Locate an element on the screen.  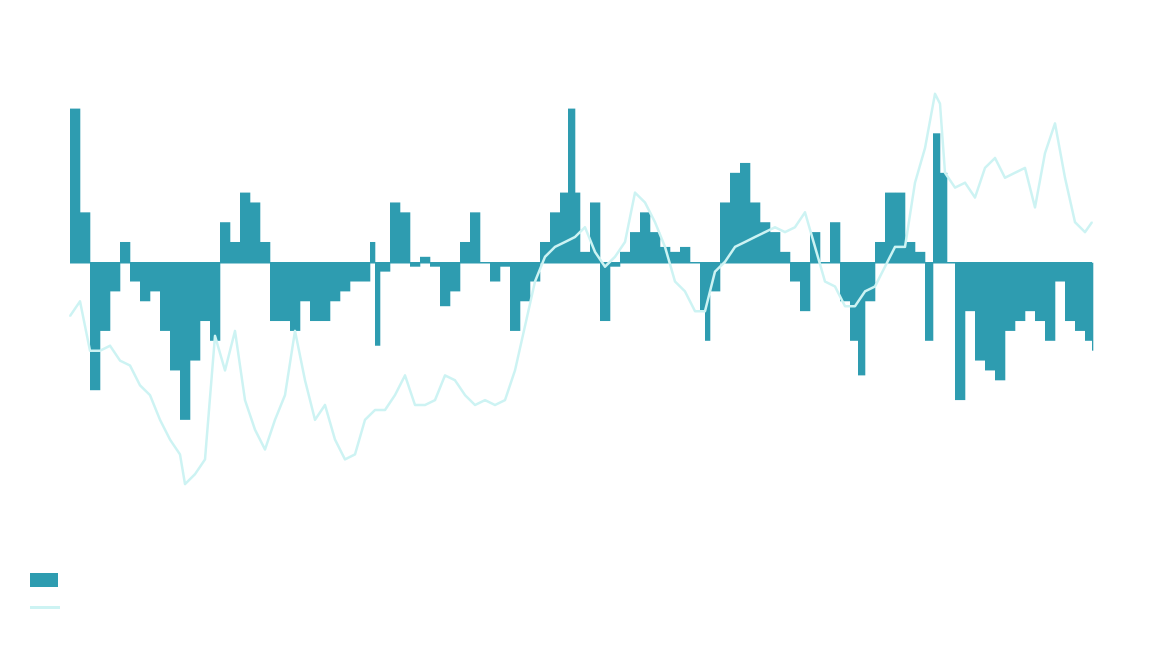
legend-item-bars is located at coordinates (48, 580).